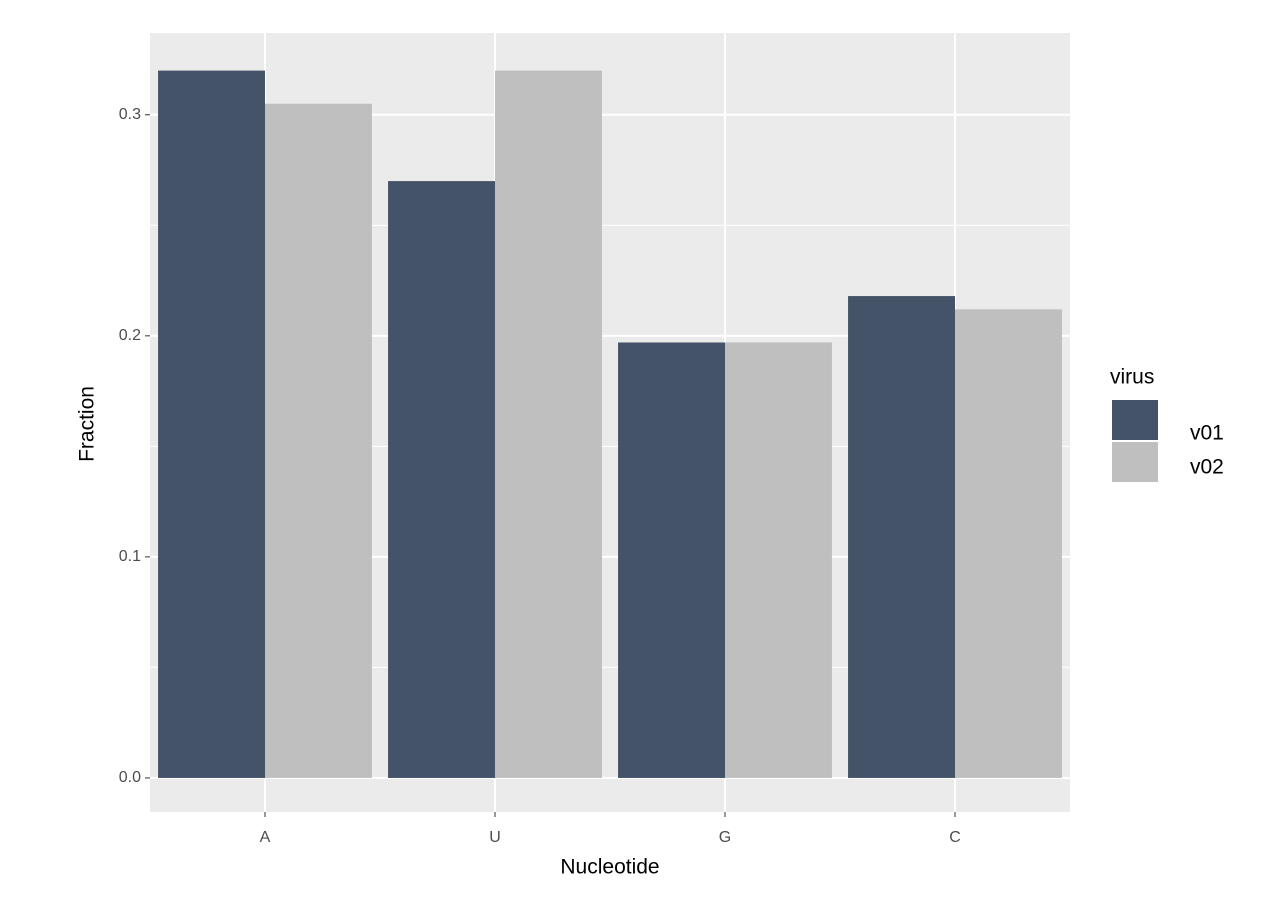 Image resolution: width=1278 pixels, height=905 pixels. I want to click on x-axis-title: Nucleotide, so click(609, 867).